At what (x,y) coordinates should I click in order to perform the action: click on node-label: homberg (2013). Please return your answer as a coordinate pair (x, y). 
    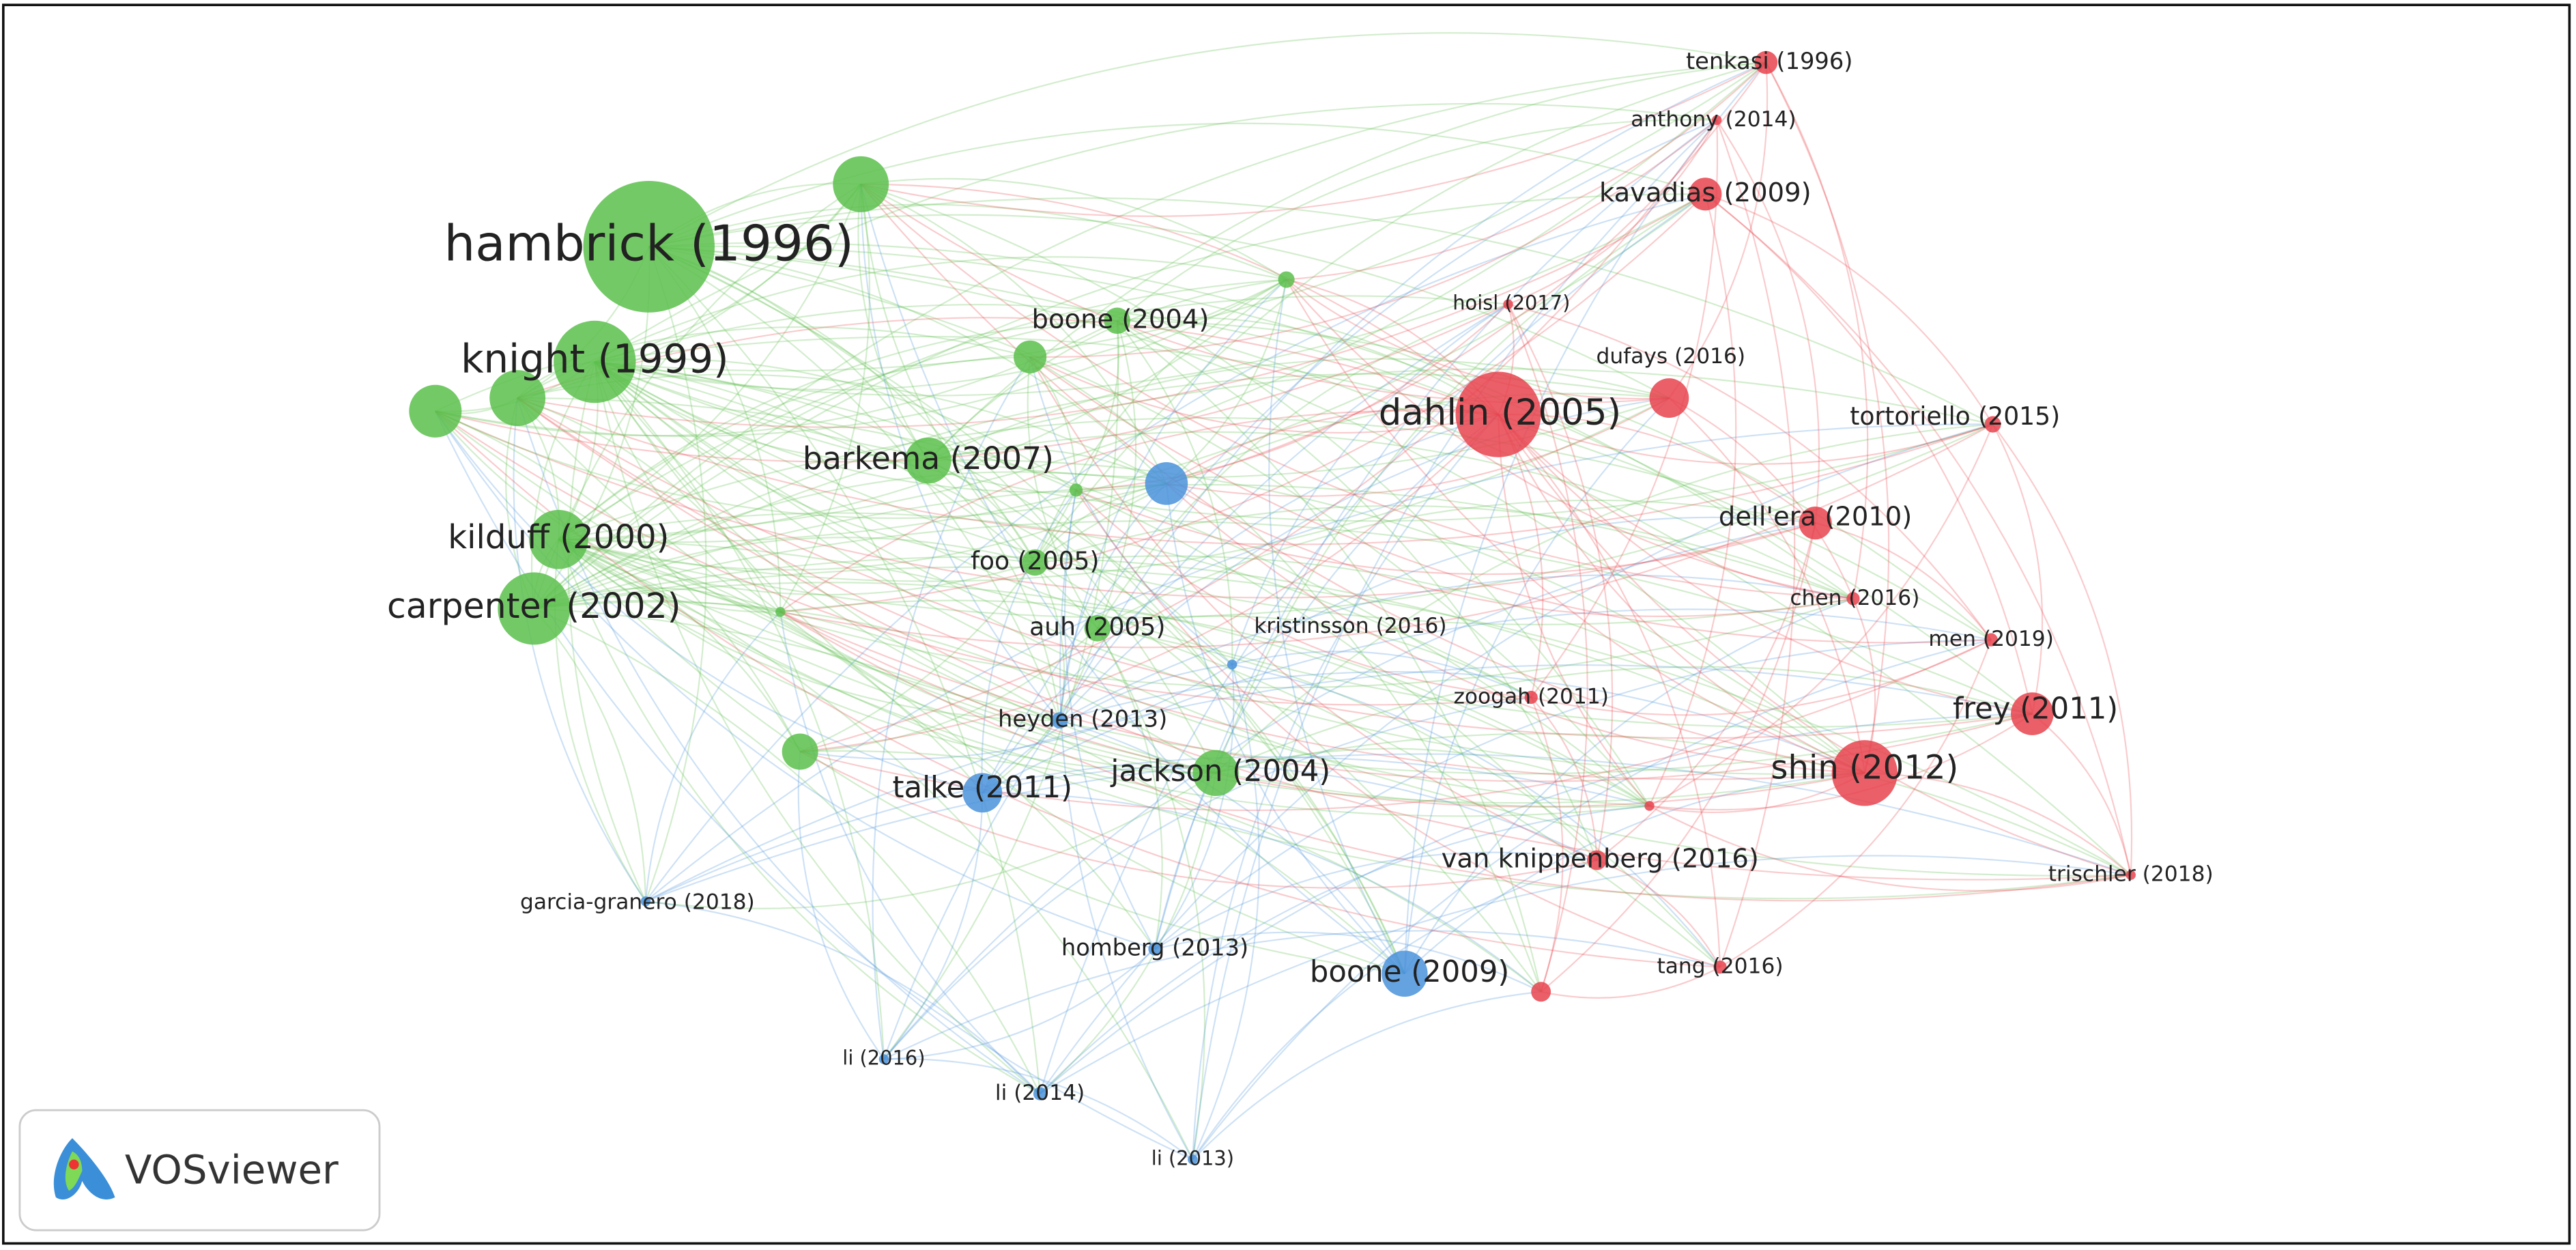
    Looking at the image, I should click on (1154, 948).